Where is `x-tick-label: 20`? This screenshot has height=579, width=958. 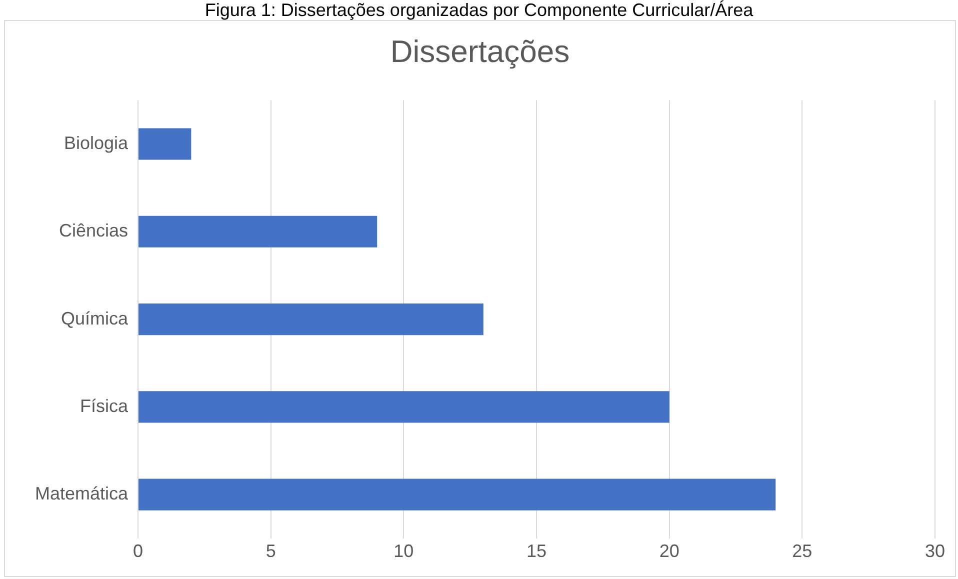 x-tick-label: 20 is located at coordinates (669, 551).